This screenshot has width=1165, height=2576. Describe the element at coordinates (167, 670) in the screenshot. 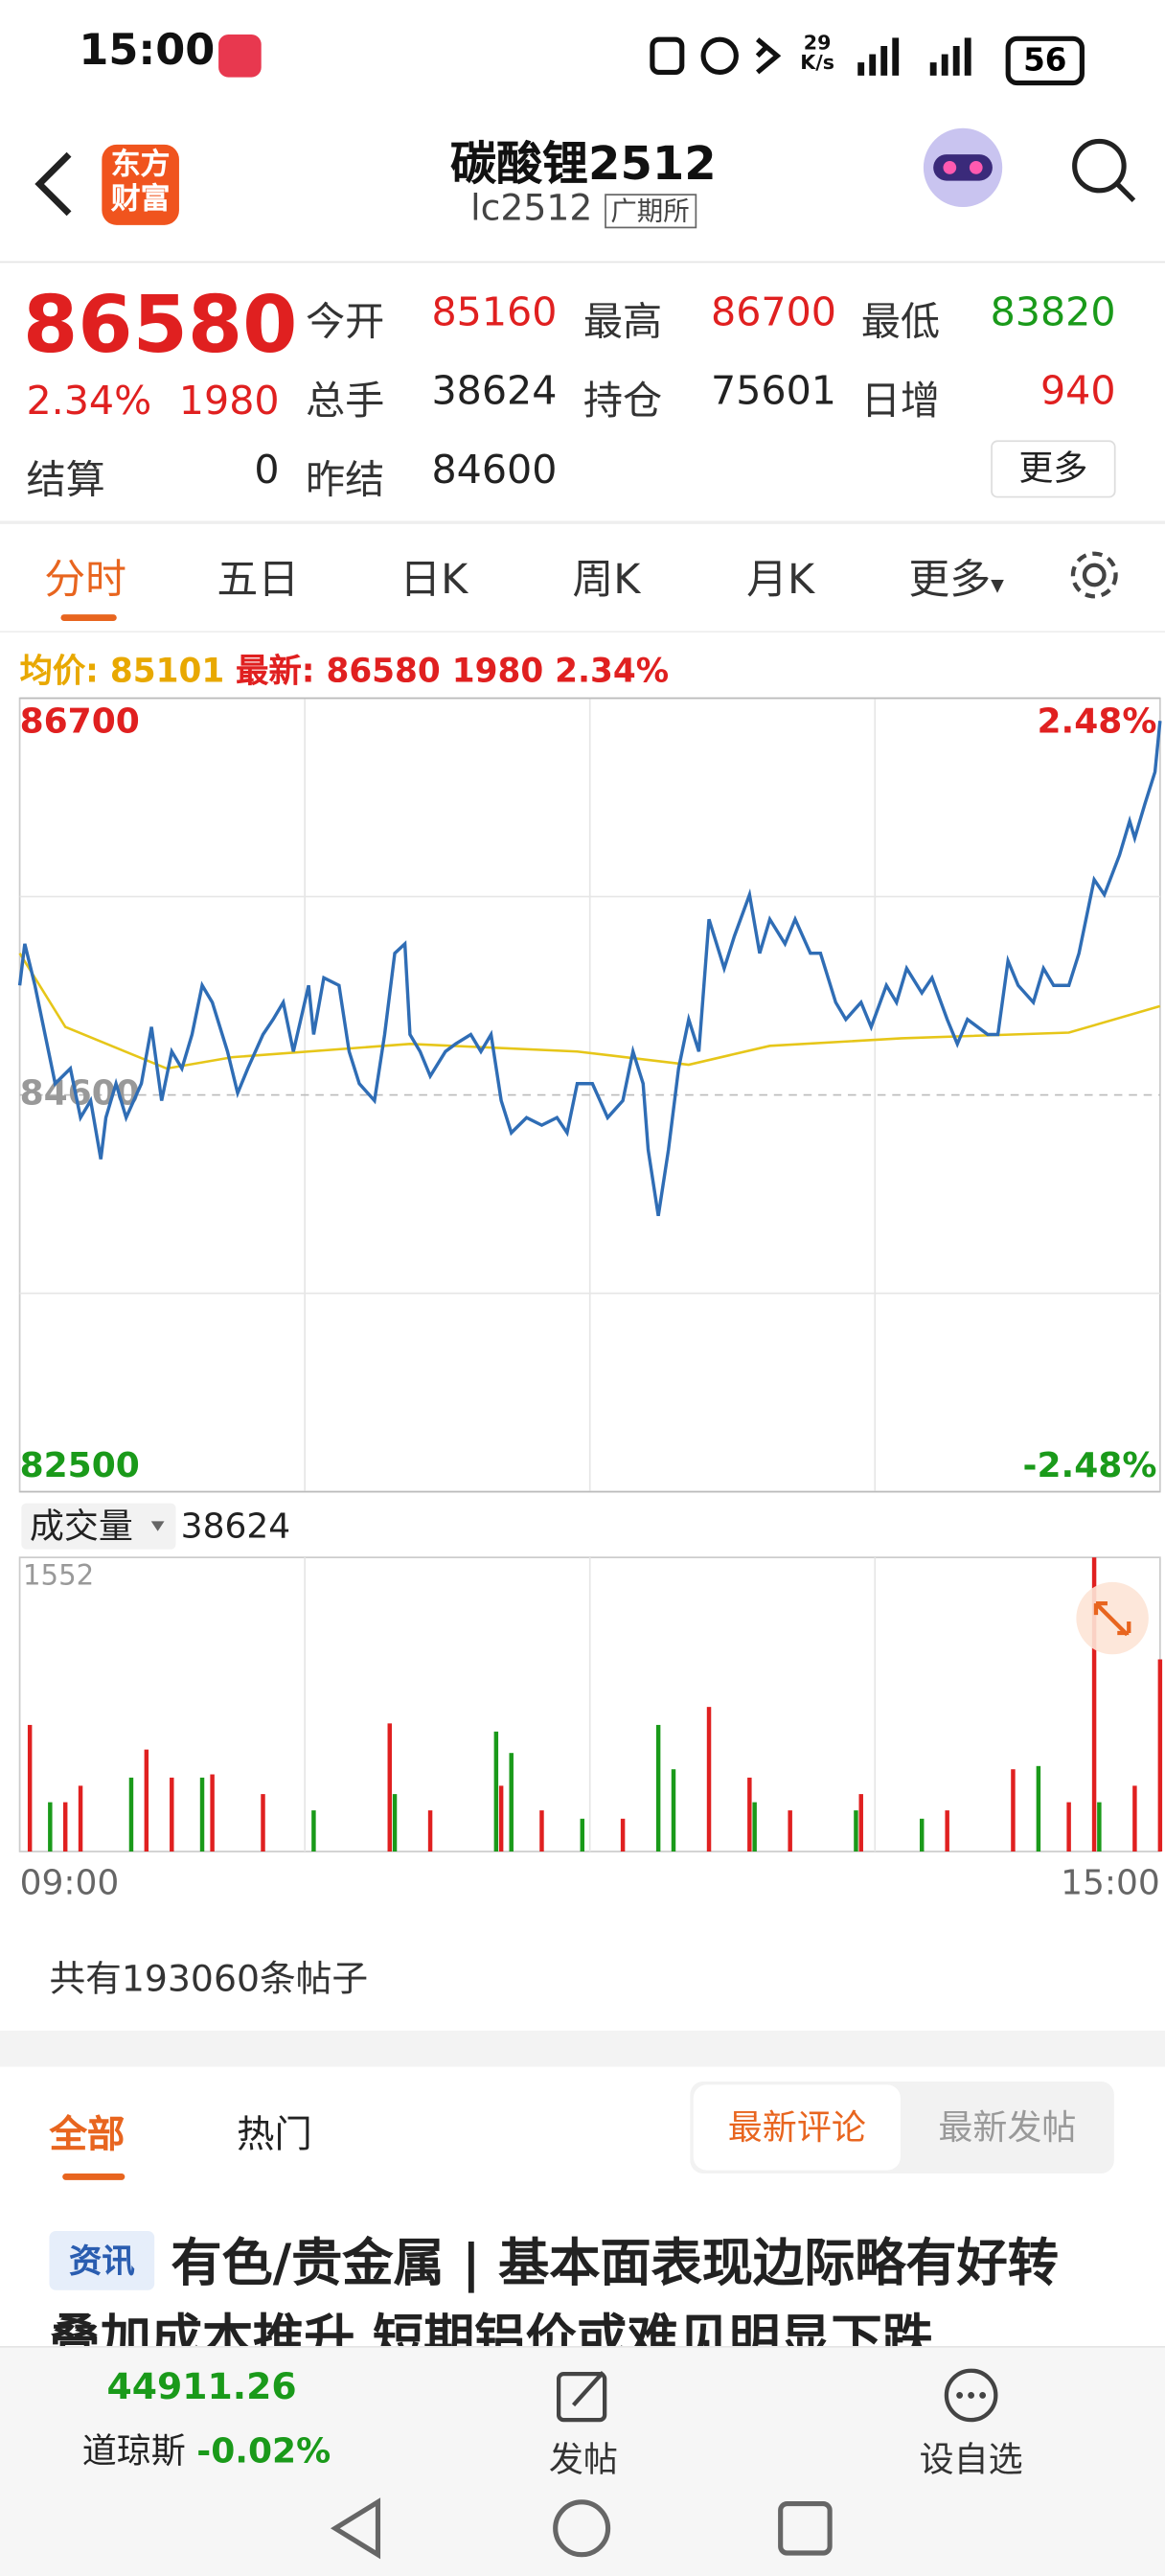

I see `avg-value: 85101` at that location.